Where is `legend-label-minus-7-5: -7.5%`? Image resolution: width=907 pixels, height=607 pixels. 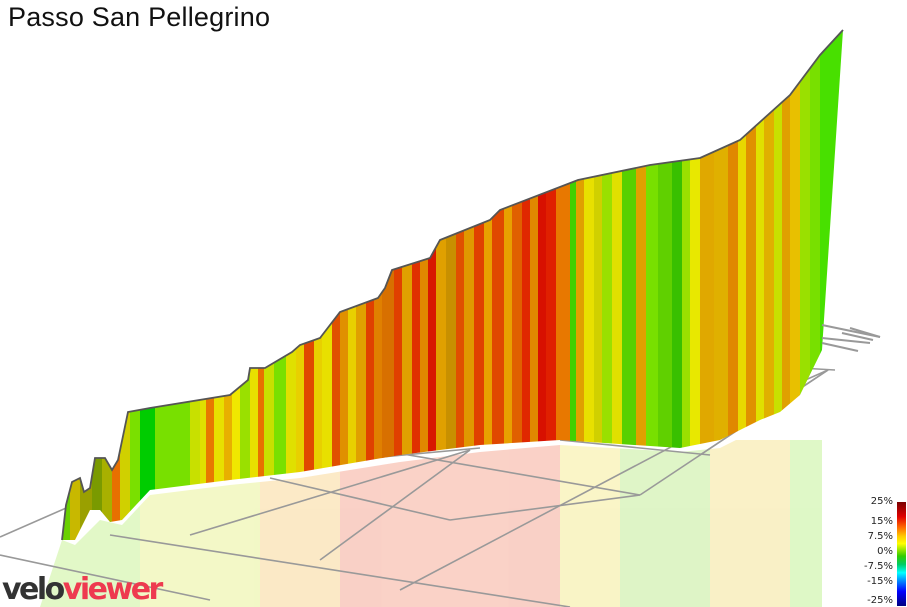
legend-label-minus-7-5: -7.5% is located at coordinates (878, 566).